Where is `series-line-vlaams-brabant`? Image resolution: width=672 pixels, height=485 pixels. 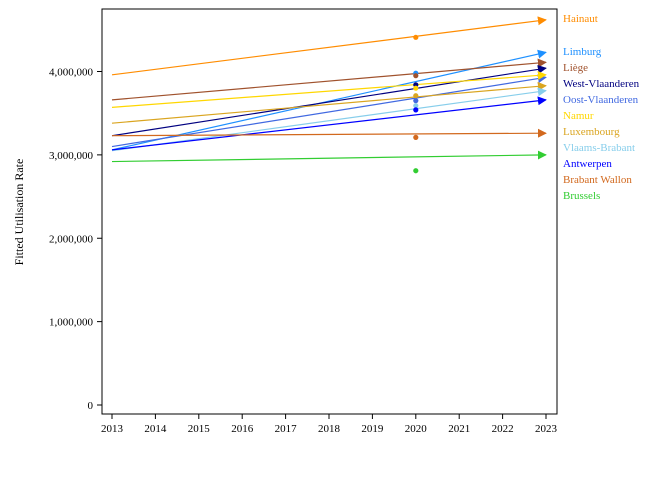
series-line-vlaams-brabant is located at coordinates (329, 119).